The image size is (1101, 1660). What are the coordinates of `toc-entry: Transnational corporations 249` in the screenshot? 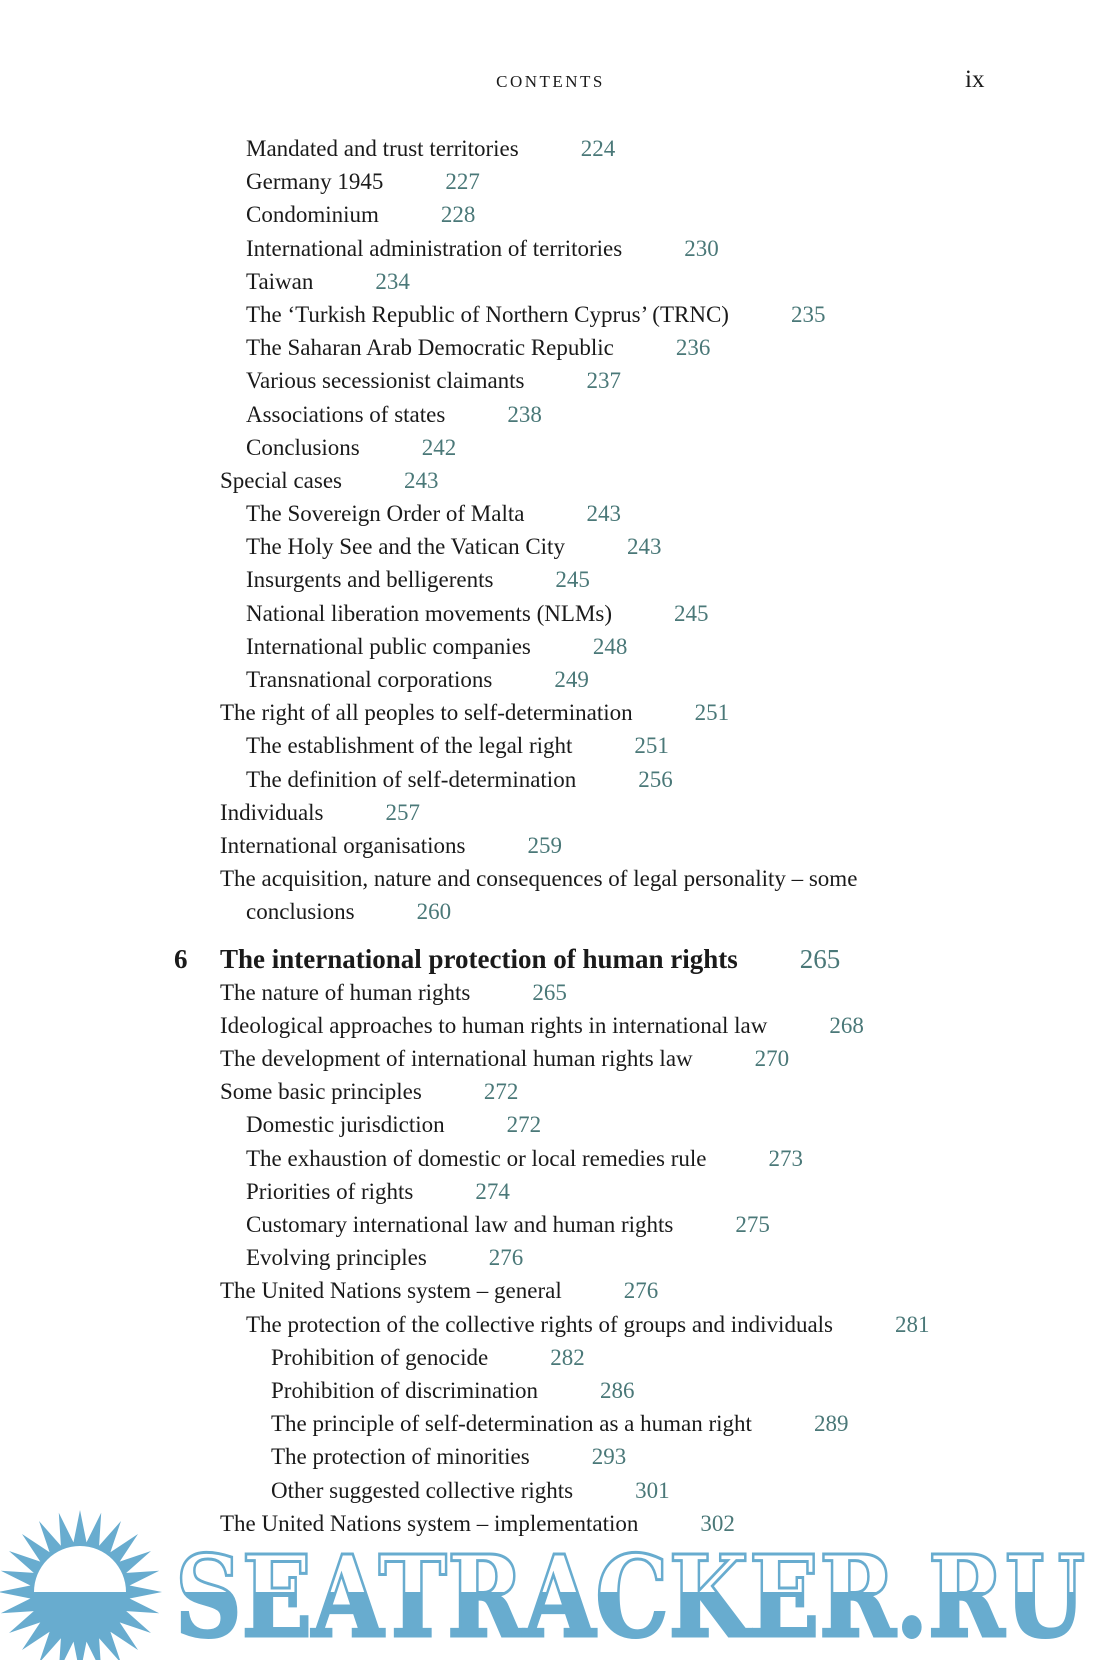 It's located at (550, 679).